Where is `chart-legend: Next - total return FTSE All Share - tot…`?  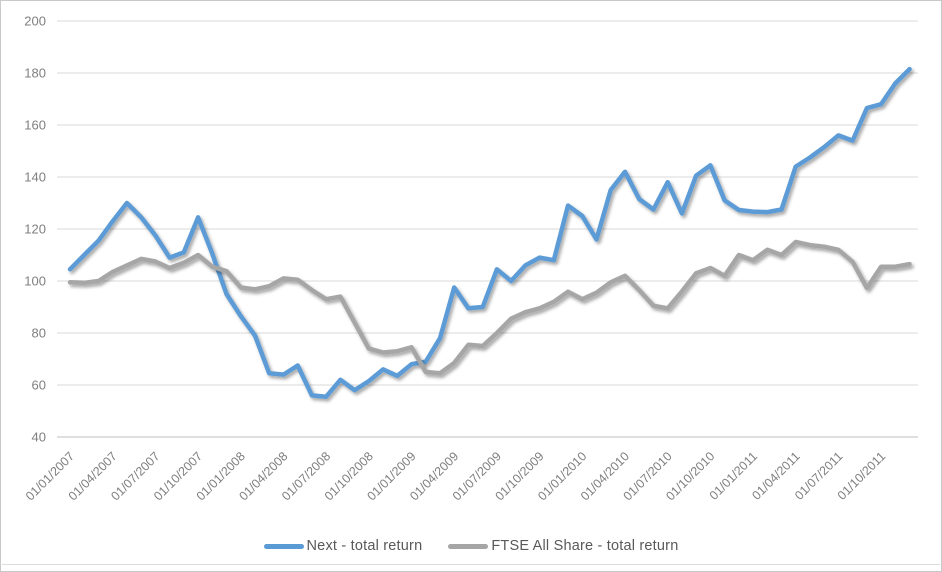 chart-legend: Next - total return FTSE All Share - tot… is located at coordinates (471, 546).